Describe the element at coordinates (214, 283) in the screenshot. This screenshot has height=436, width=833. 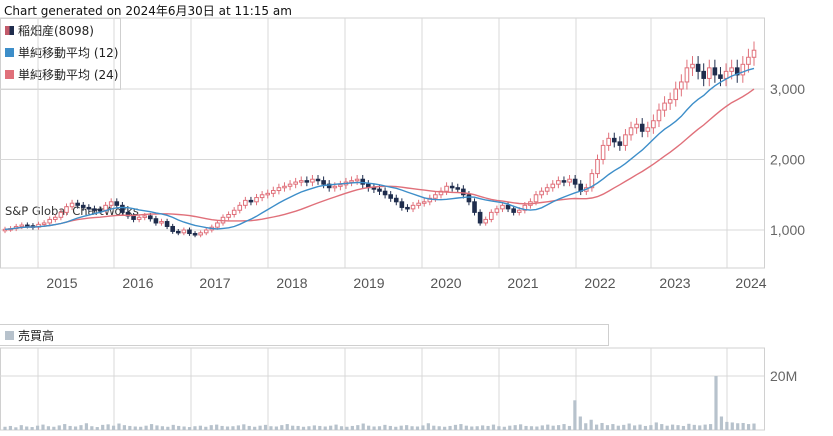
I see `x-tick-label: 2017` at that location.